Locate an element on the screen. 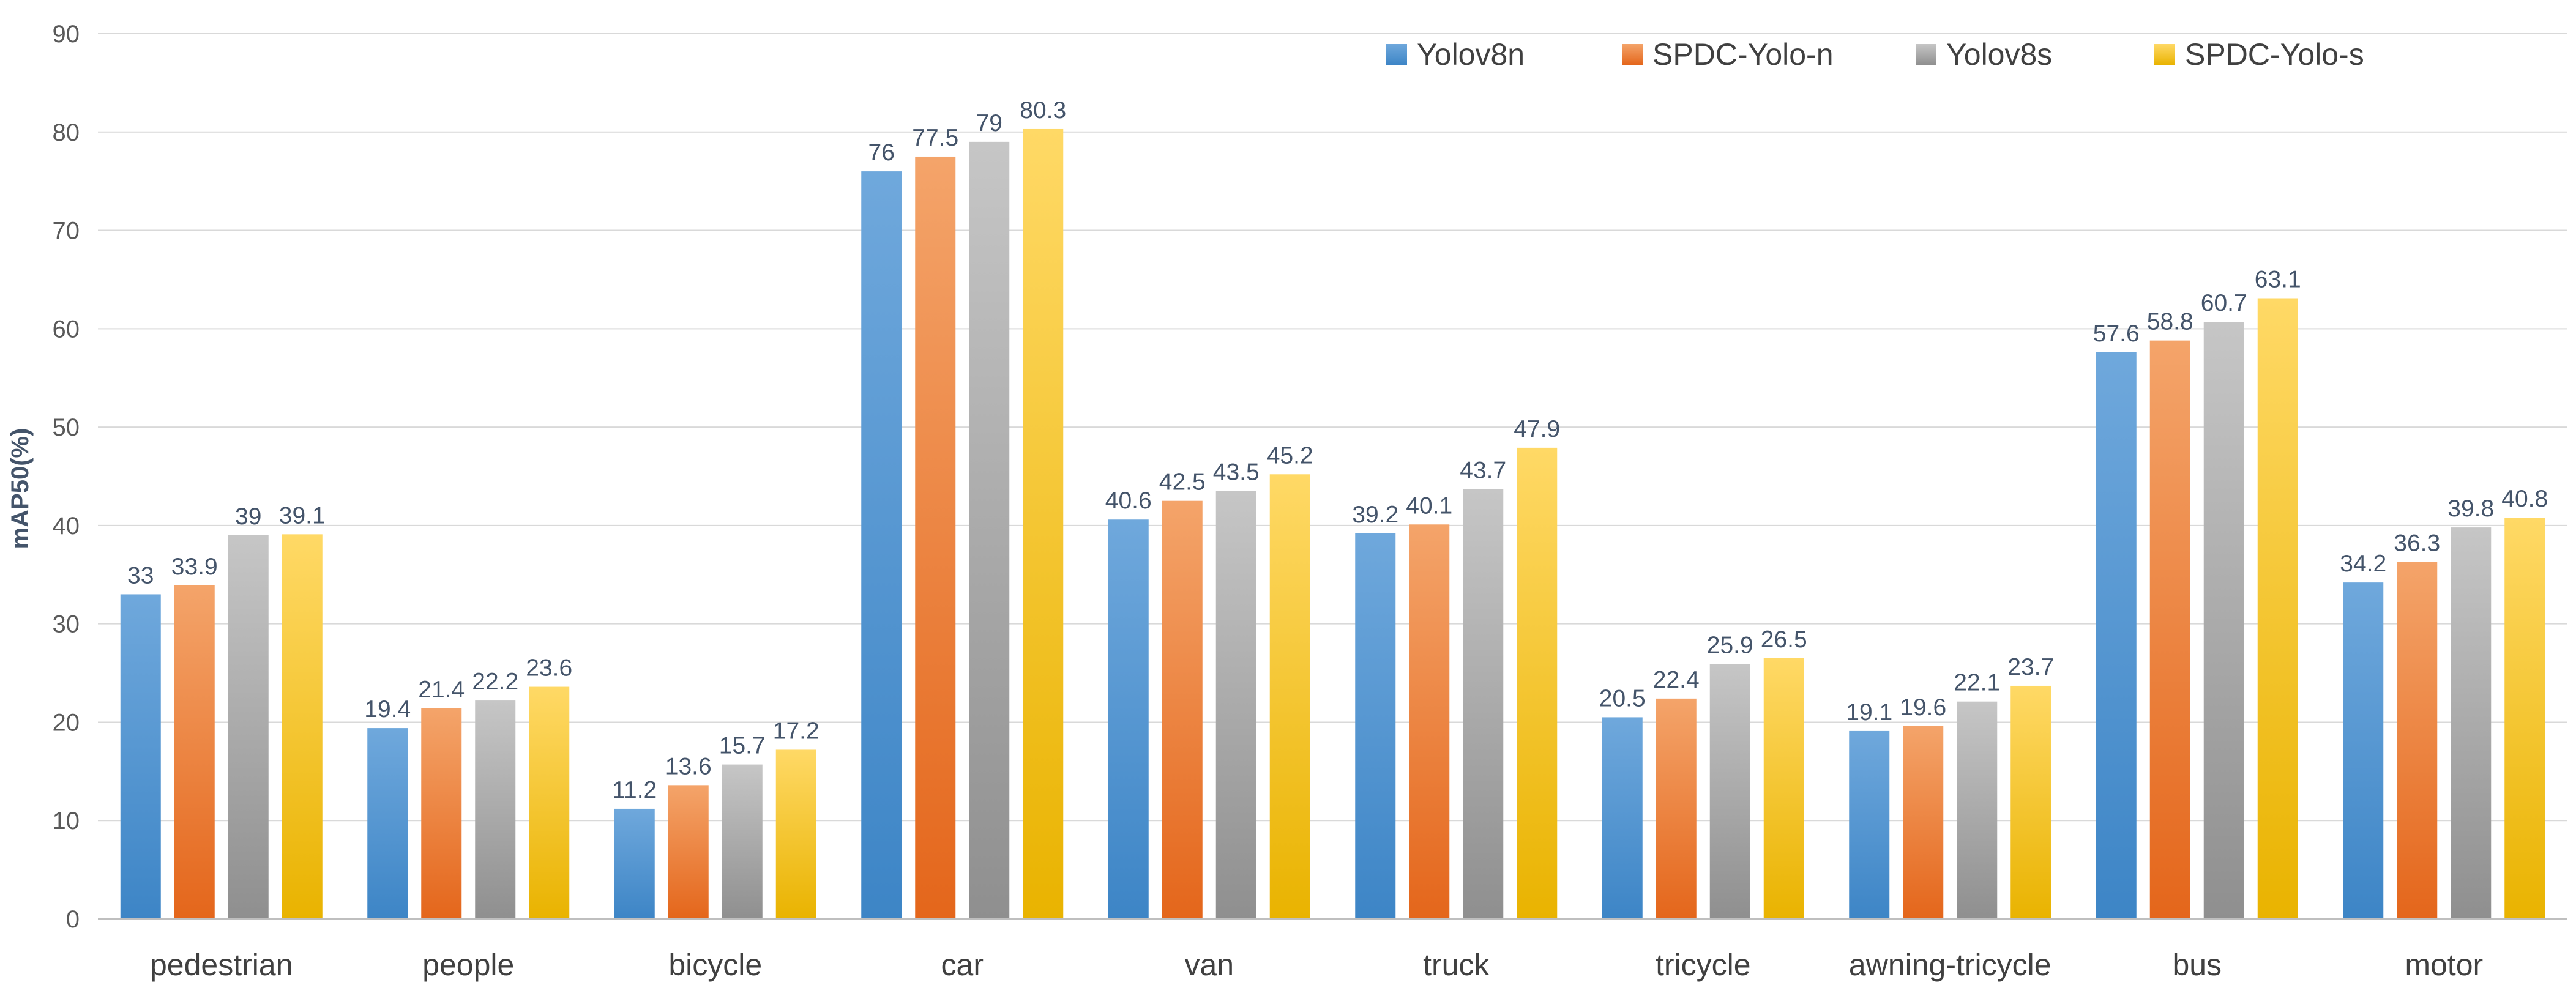 This screenshot has height=1007, width=2576. data-label: 63.1 is located at coordinates (2278, 279).